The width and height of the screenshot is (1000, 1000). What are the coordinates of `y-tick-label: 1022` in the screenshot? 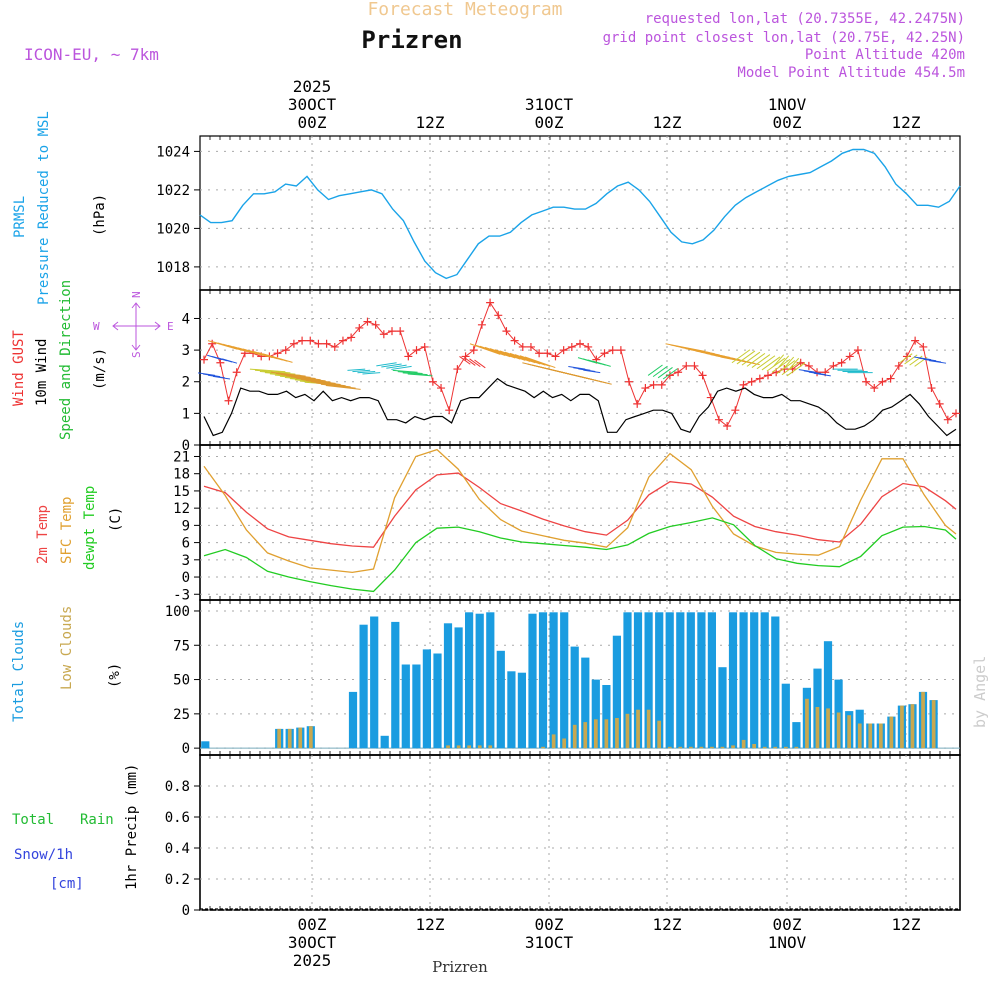 It's located at (173, 191).